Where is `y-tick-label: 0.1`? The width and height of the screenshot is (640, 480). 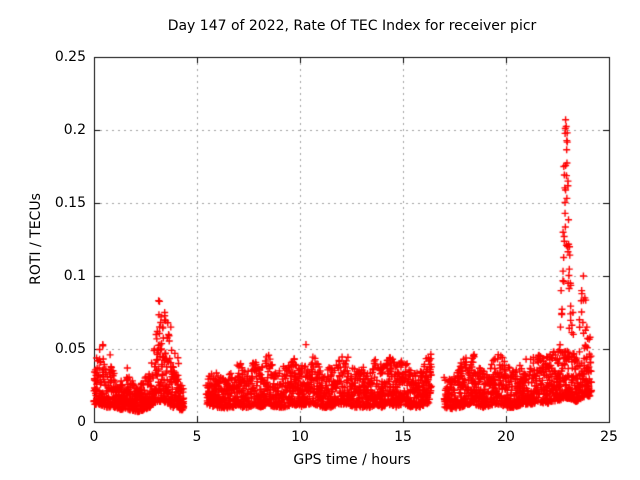 y-tick-label: 0.1 is located at coordinates (74, 276).